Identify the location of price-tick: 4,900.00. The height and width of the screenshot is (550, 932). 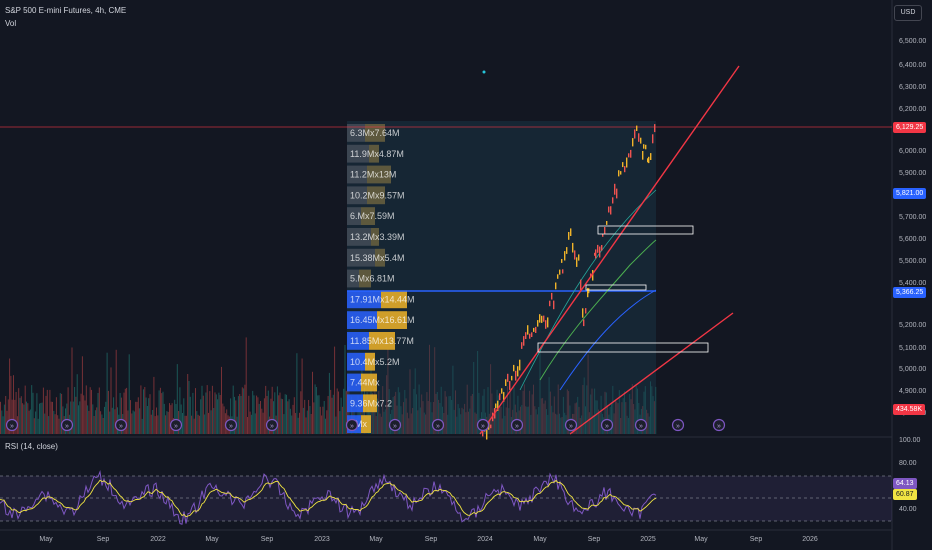
(913, 391).